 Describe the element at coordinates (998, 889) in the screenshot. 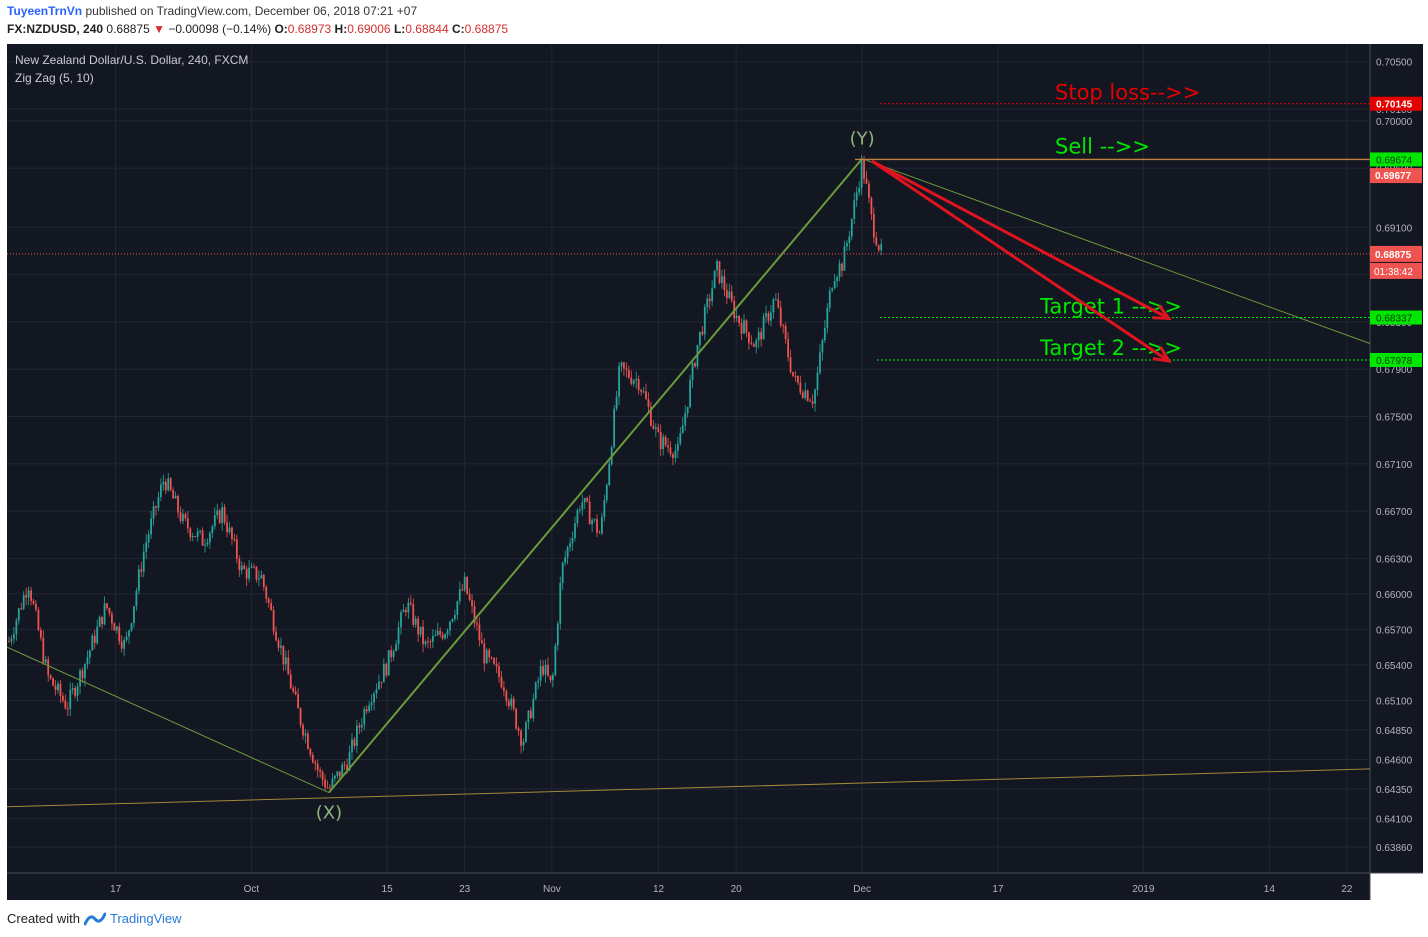

I see `x-tick-label: 17` at that location.